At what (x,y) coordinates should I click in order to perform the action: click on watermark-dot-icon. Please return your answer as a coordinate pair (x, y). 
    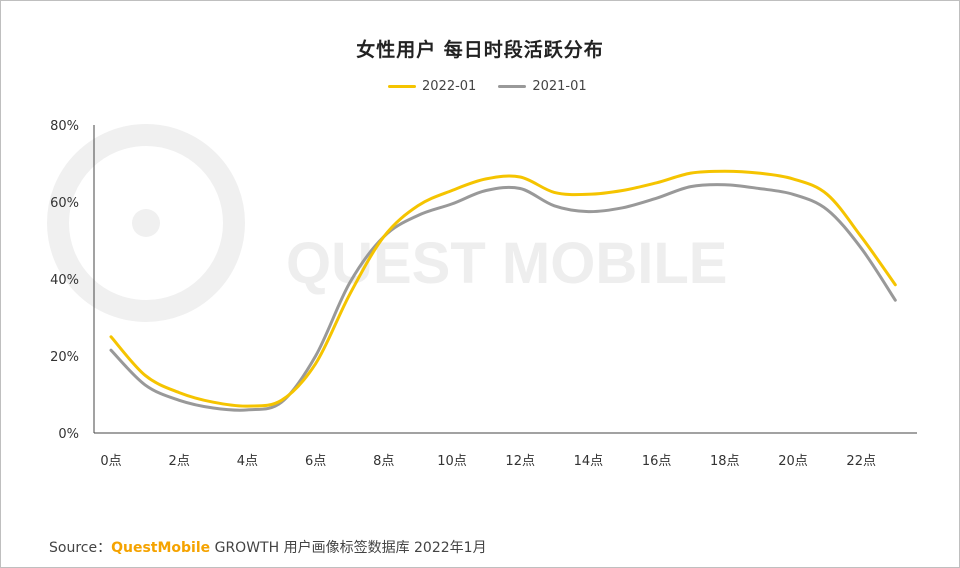
    Looking at the image, I should click on (146, 223).